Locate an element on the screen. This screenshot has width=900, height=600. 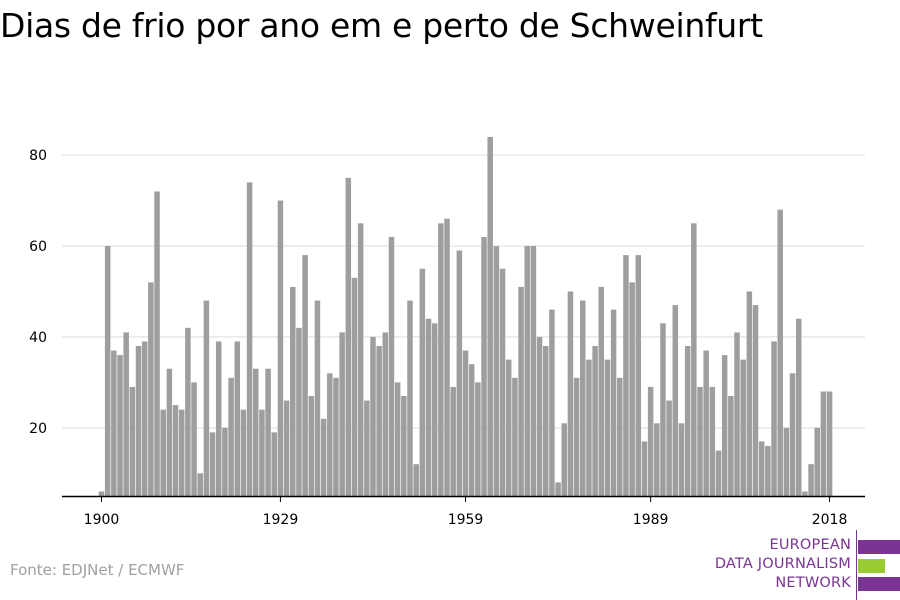
bar-1928 is located at coordinates (274, 464).